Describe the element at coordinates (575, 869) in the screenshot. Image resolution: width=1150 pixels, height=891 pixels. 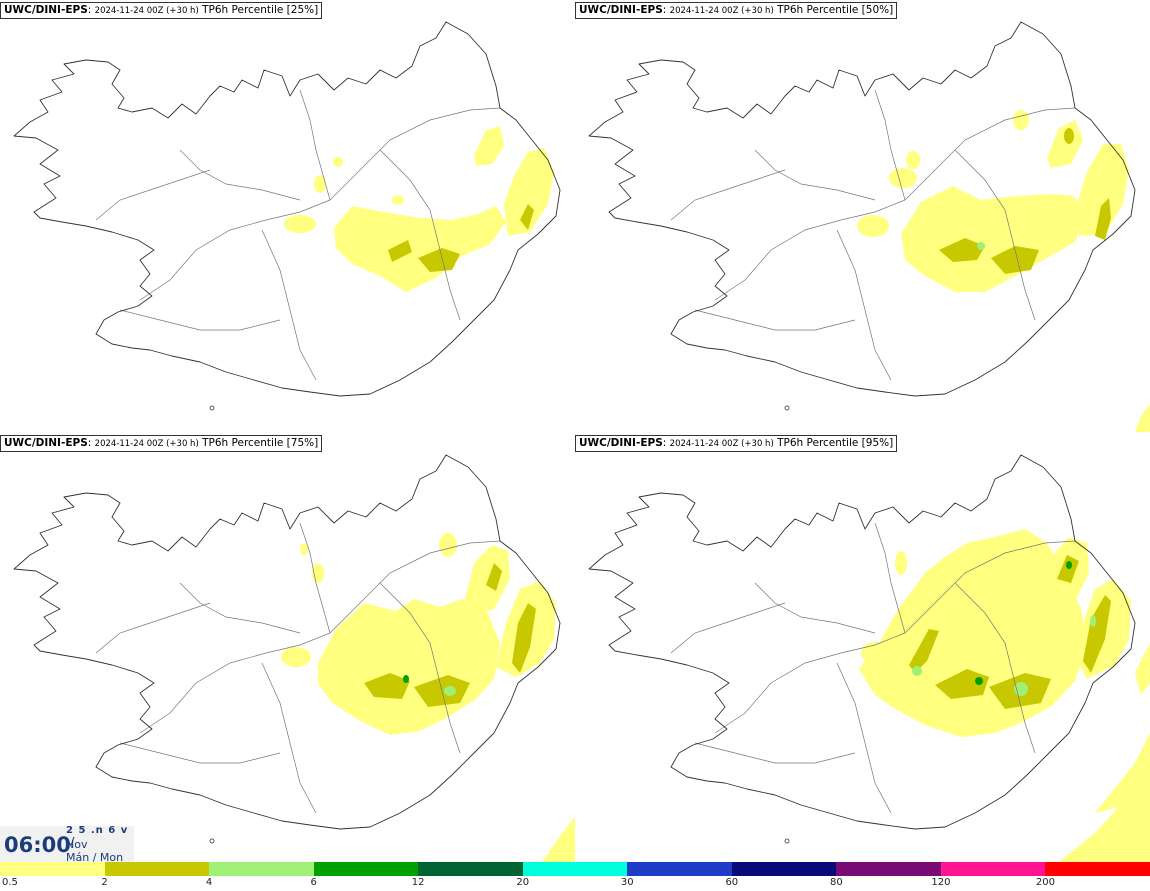
I see `legend-color-bar` at that location.